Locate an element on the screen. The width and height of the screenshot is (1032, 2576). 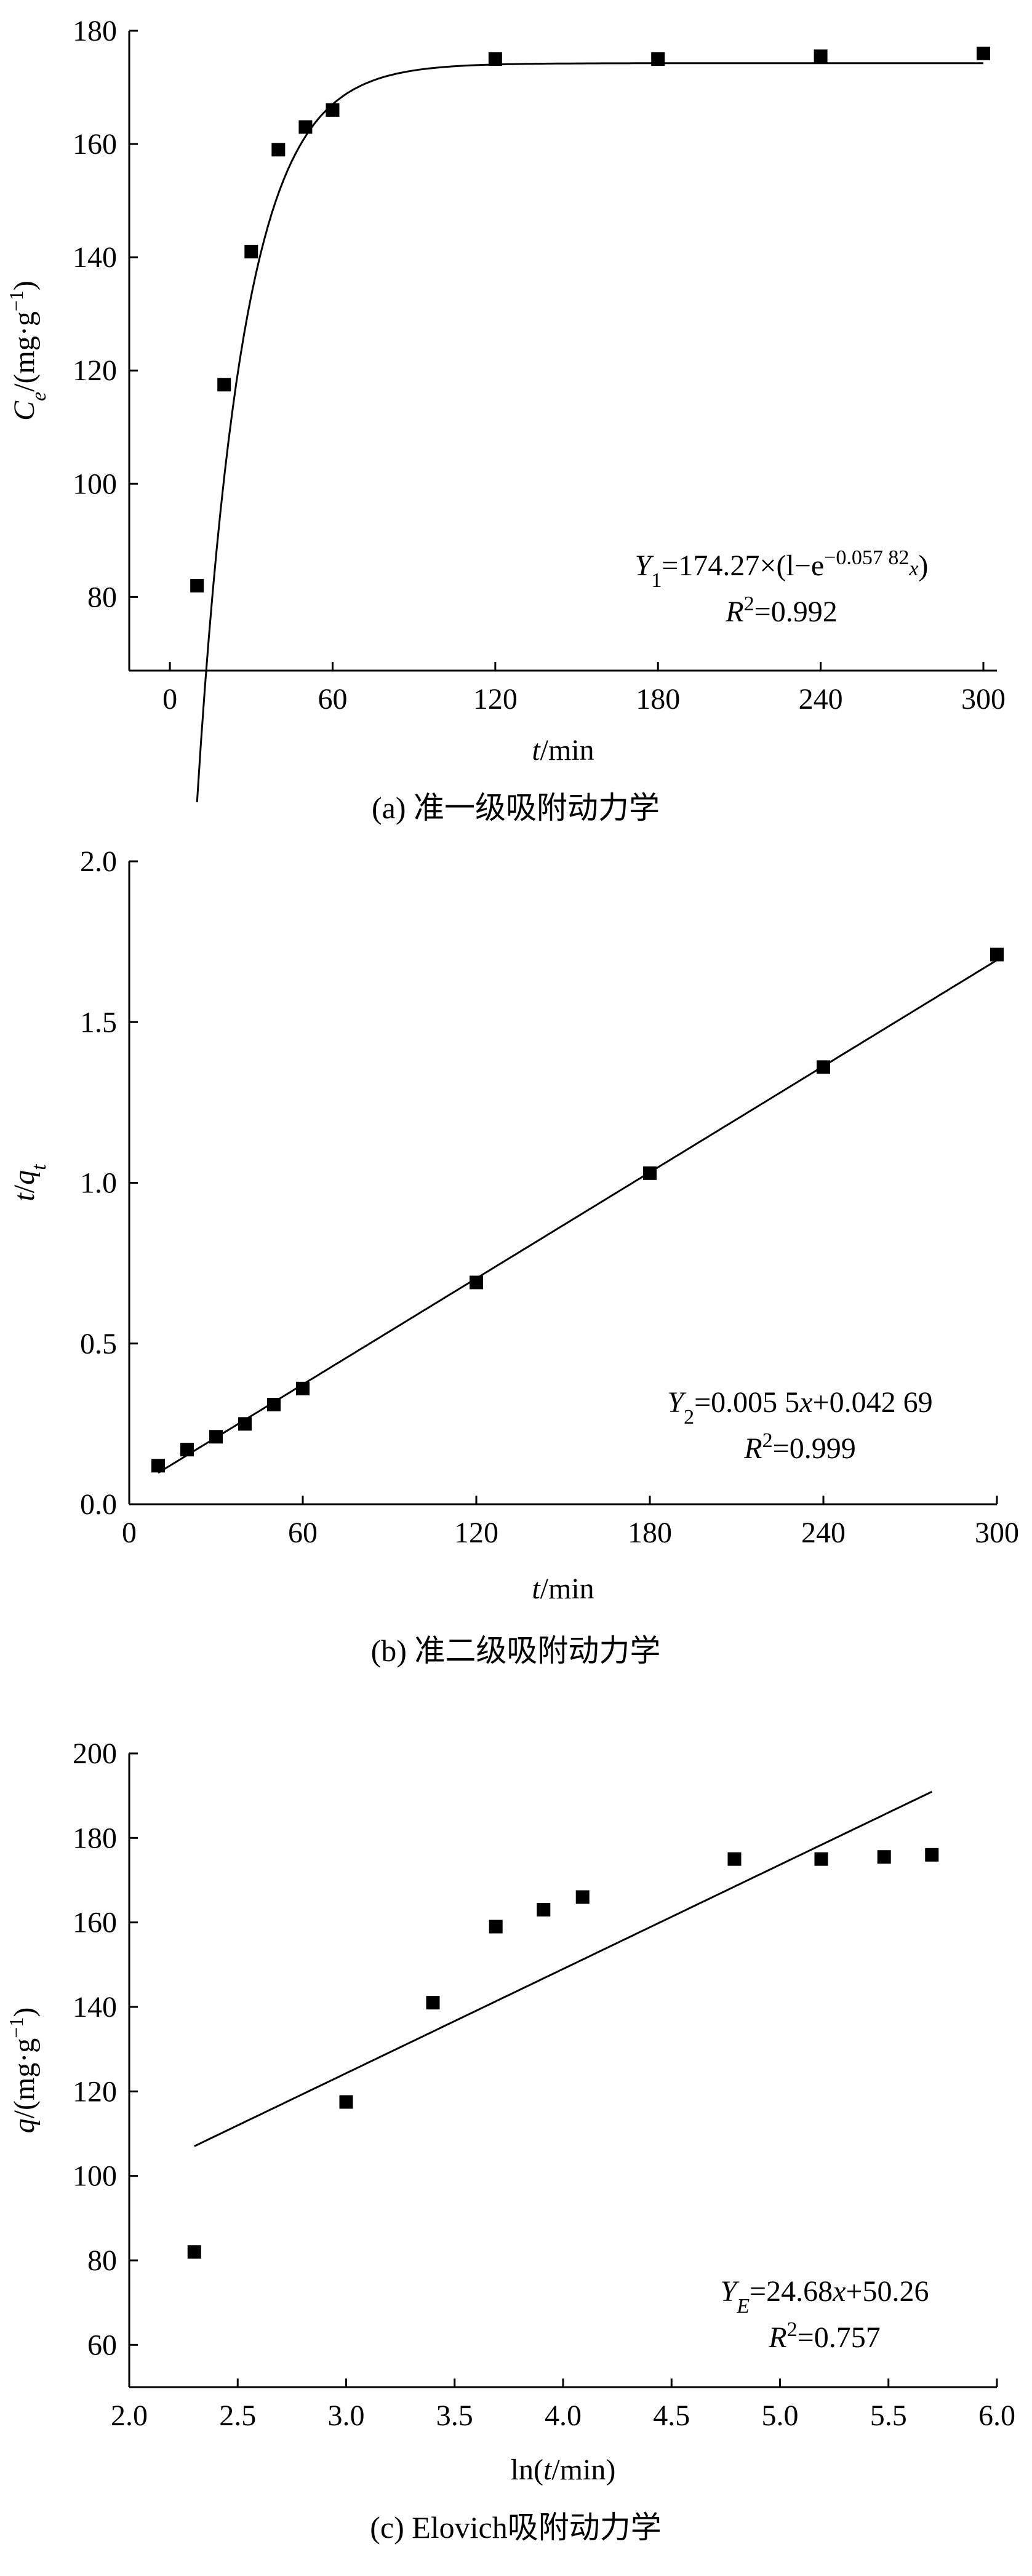
y-tick-label: 1.5 is located at coordinates (98, 1023).